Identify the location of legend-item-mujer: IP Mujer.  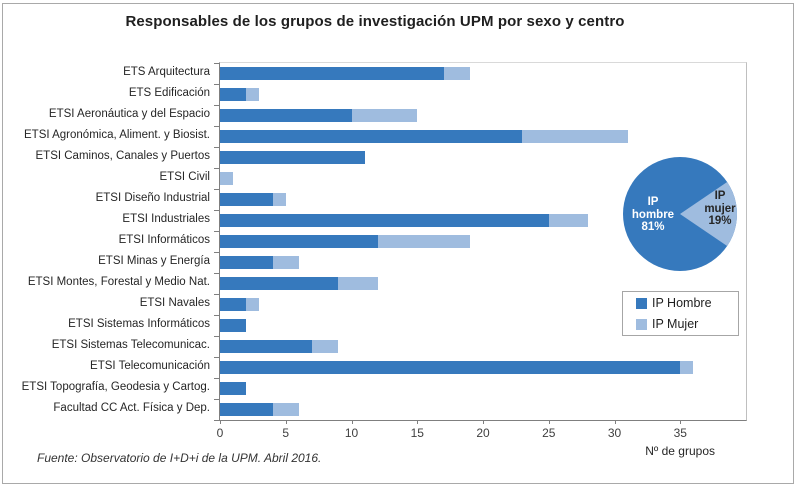
(687, 324).